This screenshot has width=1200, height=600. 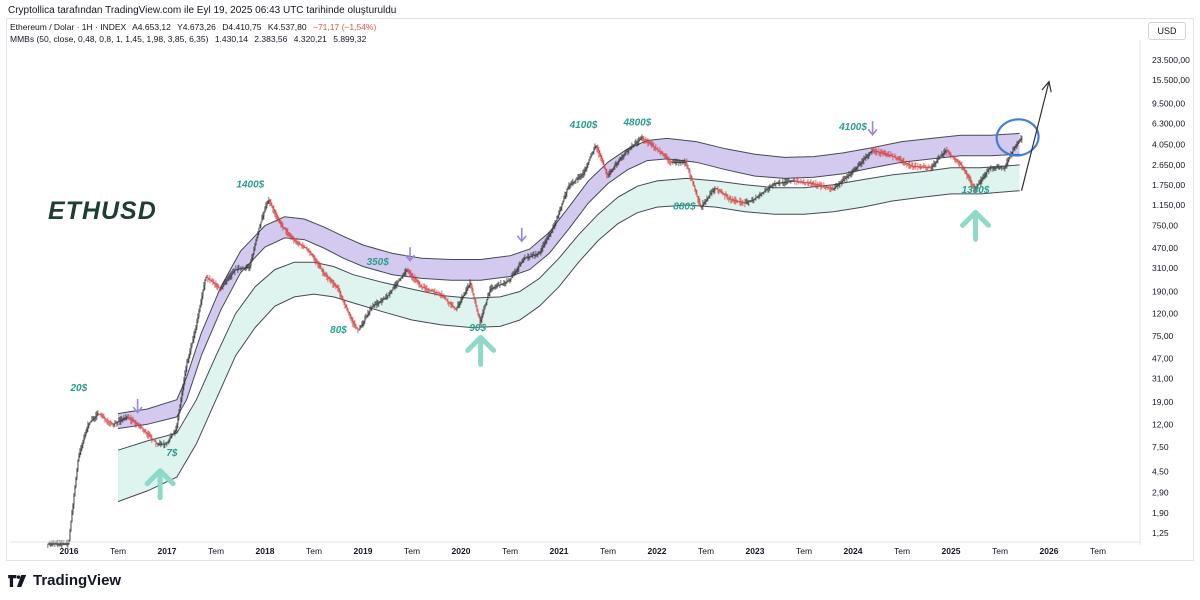 What do you see at coordinates (1167, 31) in the screenshot?
I see `currency-button: USD` at bounding box center [1167, 31].